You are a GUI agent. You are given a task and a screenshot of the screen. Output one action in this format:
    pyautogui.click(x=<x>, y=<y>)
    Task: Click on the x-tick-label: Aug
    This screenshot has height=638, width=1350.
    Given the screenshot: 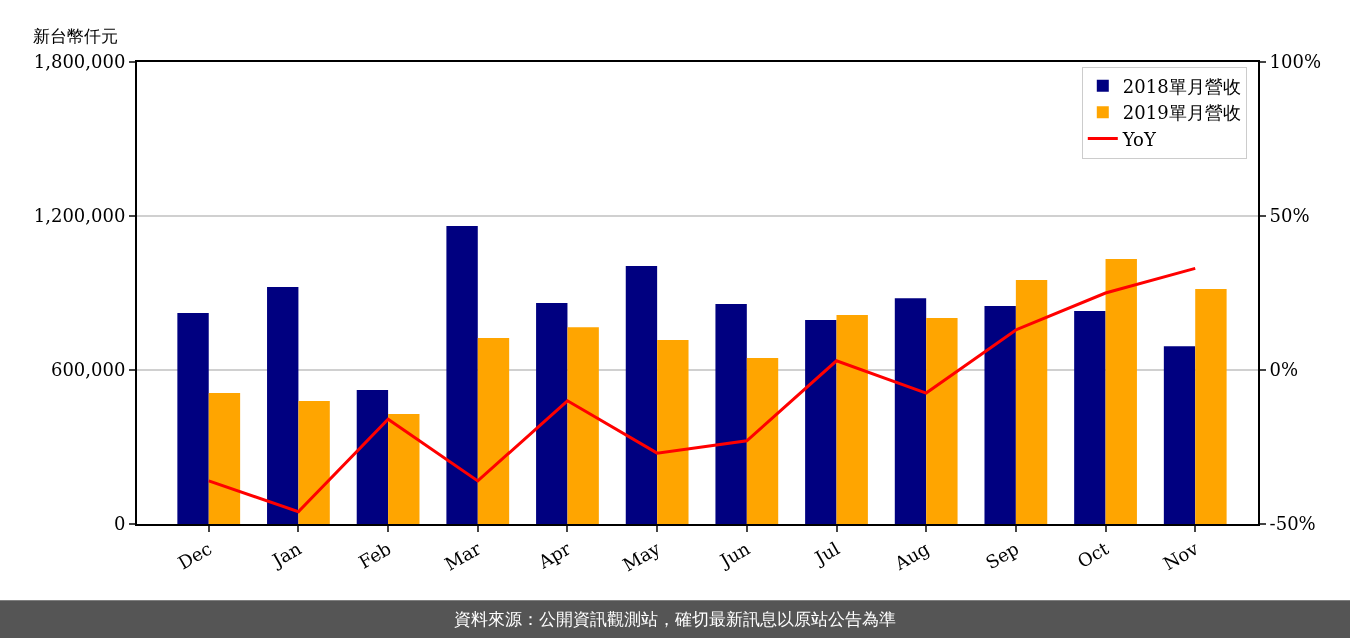 What is the action you would take?
    pyautogui.click(x=911, y=556)
    